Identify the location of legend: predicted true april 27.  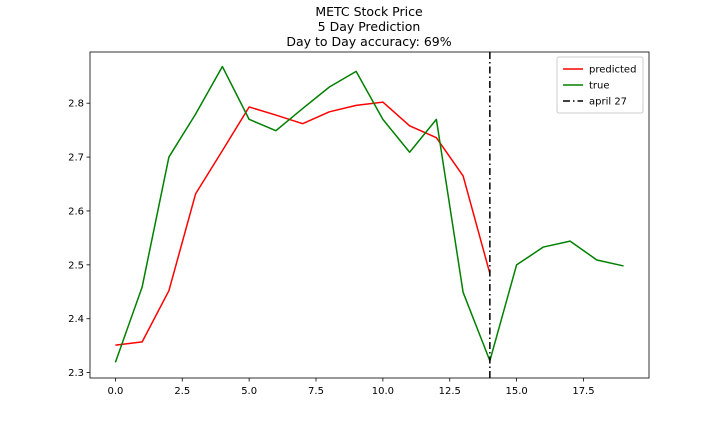
(600, 85).